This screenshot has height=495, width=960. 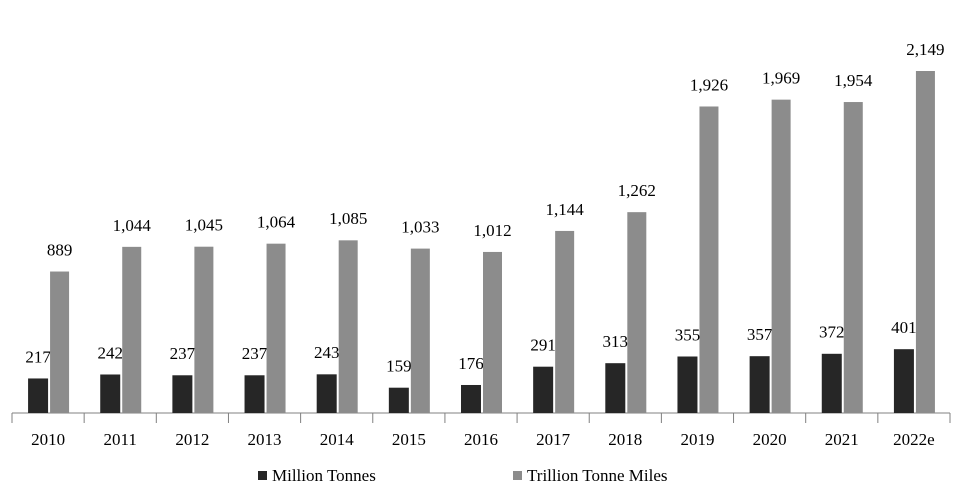 What do you see at coordinates (327, 352) in the screenshot?
I see `value-label: 243` at bounding box center [327, 352].